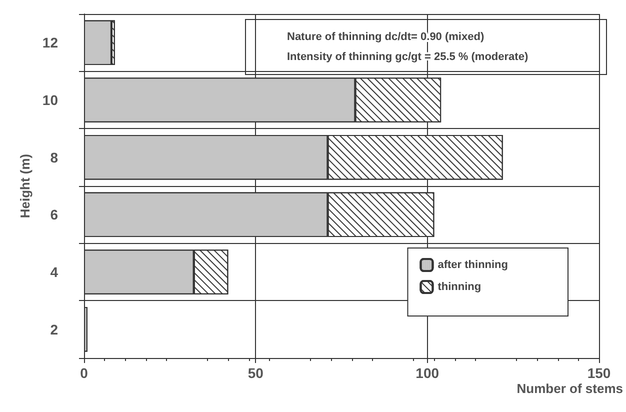 The image size is (626, 412). What do you see at coordinates (54, 214) in the screenshot?
I see `y-tick-label: 6` at bounding box center [54, 214].